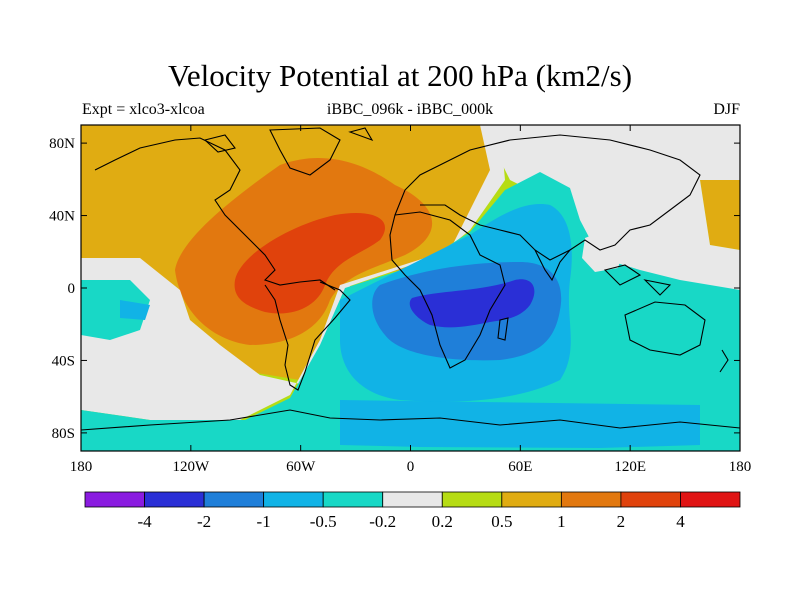  Describe the element at coordinates (323, 521) in the screenshot. I see `colorbar-label: -0.5` at that location.